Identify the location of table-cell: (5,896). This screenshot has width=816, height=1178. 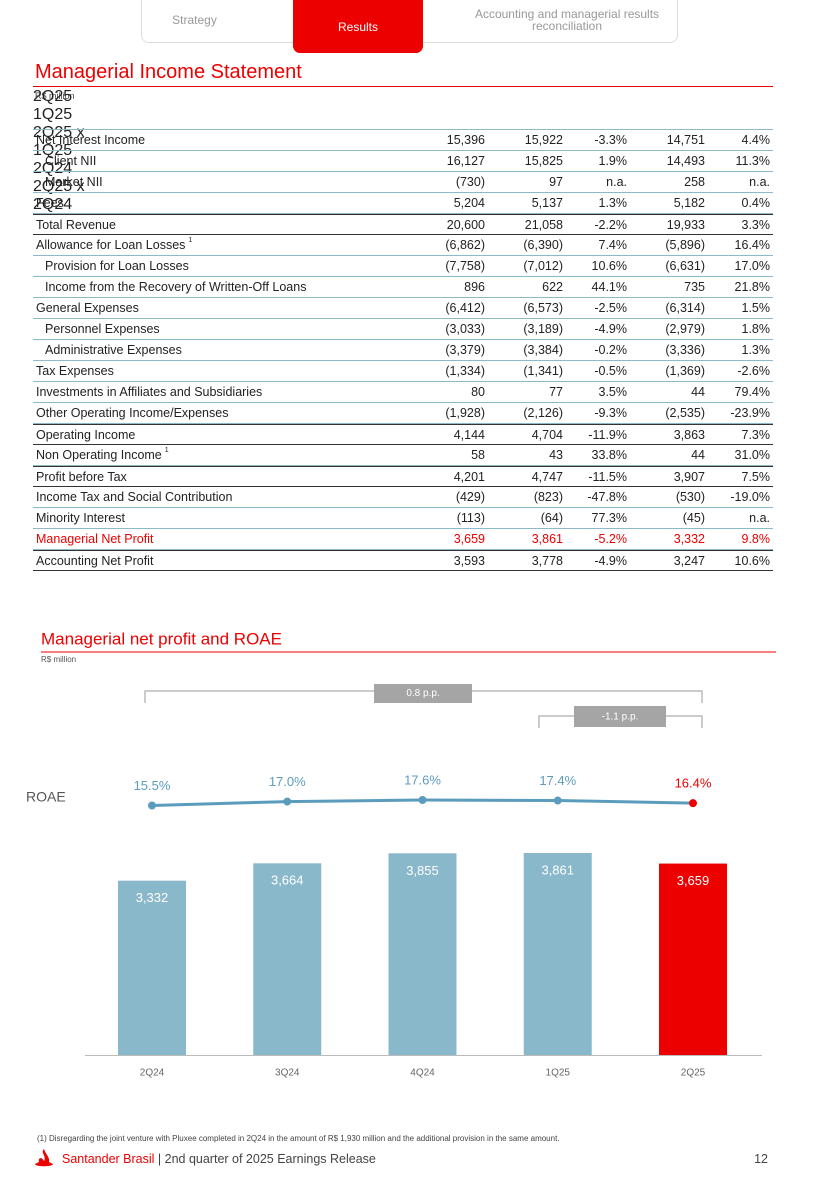
(685, 245).